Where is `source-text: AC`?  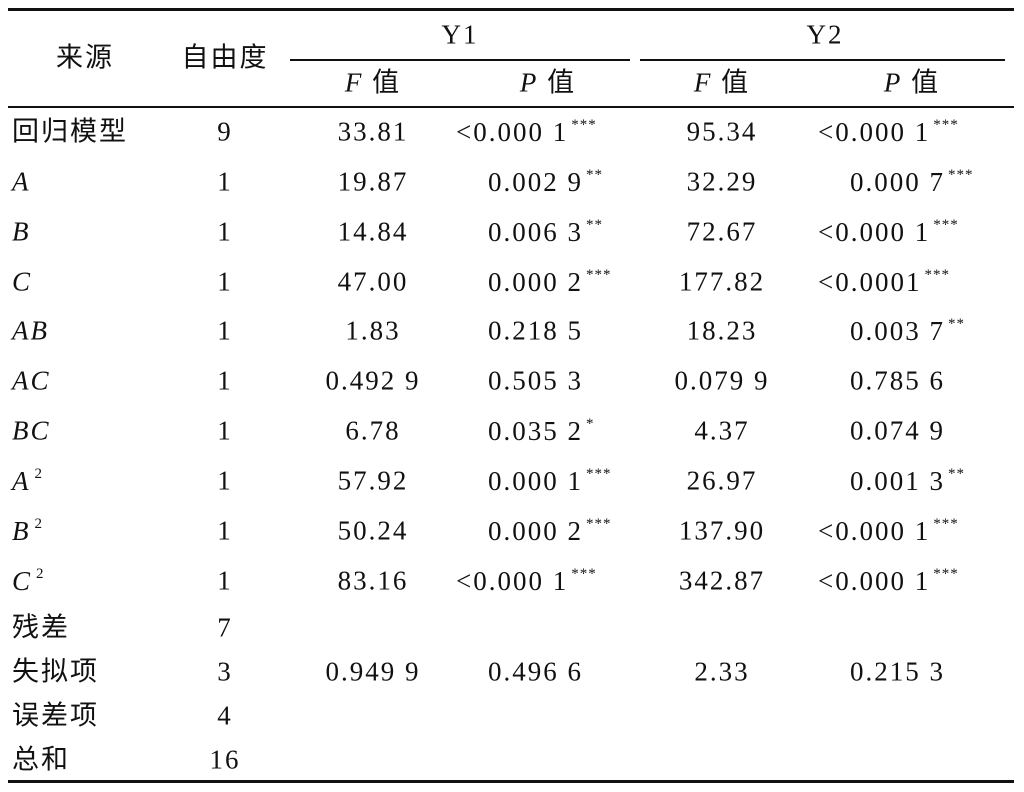 source-text: AC is located at coordinates (31, 380).